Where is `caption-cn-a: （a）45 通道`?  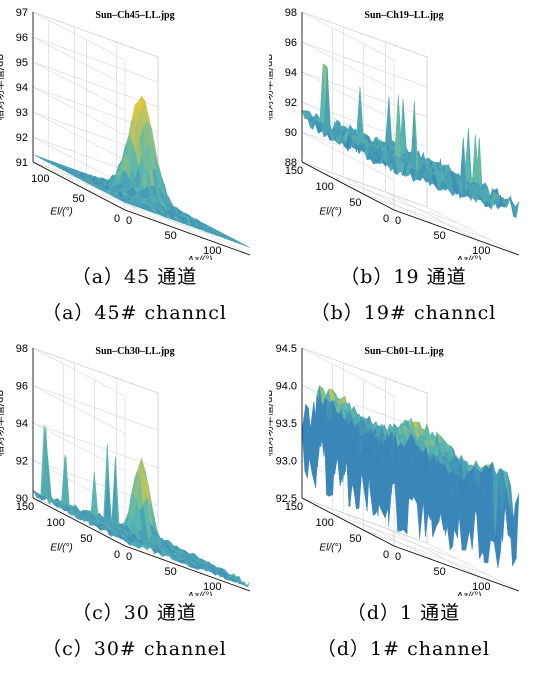
caption-cn-a: （a）45 通道 is located at coordinates (134, 277).